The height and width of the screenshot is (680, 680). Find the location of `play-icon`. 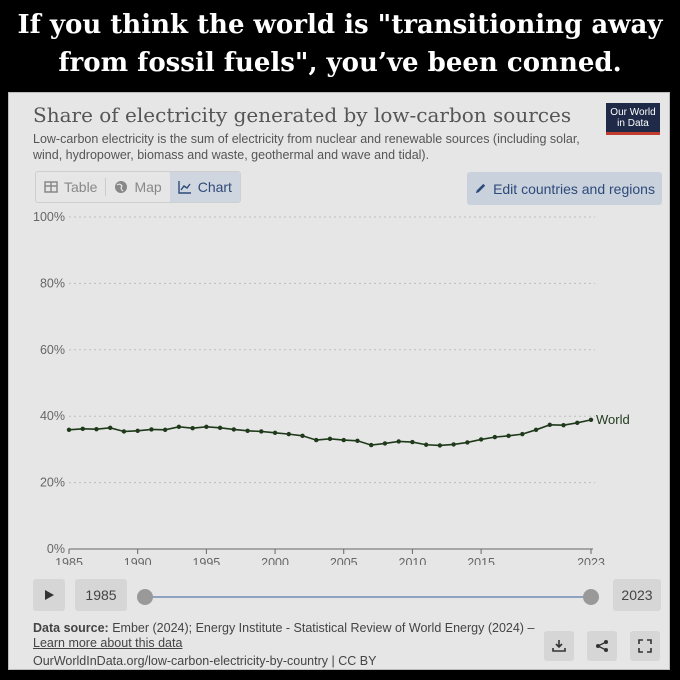

play-icon is located at coordinates (49, 595).